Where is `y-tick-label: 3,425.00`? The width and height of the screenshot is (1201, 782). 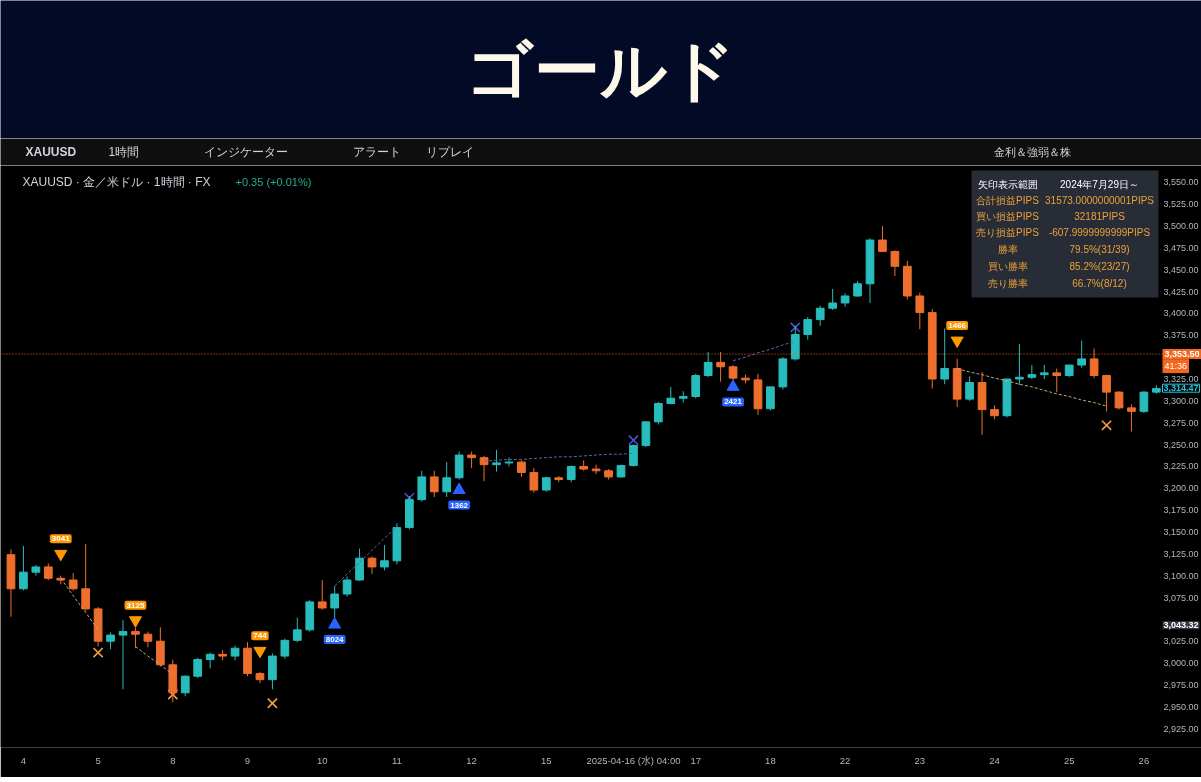
y-tick-label: 3,425.00 is located at coordinates (1181, 291).